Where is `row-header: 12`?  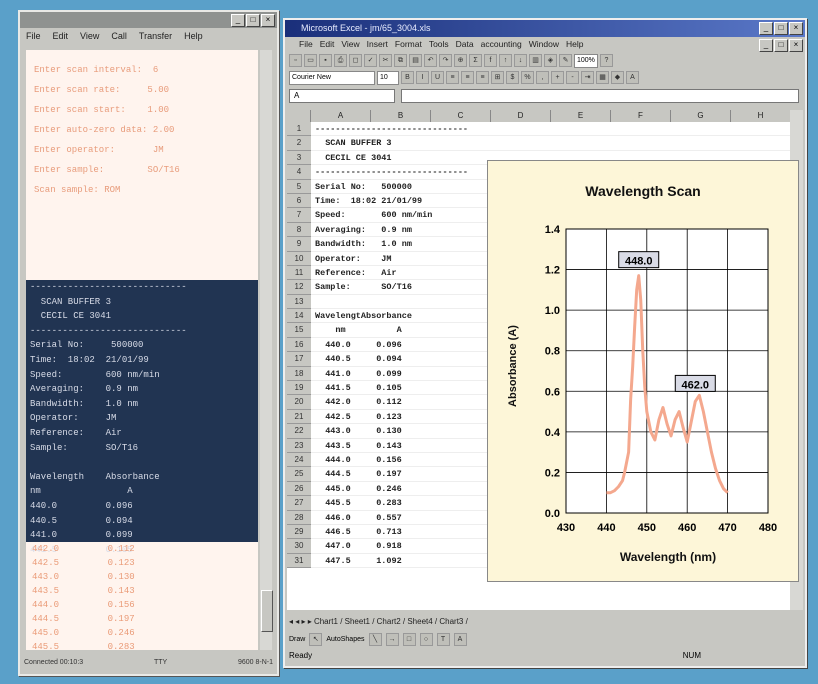 row-header: 12 is located at coordinates (299, 287).